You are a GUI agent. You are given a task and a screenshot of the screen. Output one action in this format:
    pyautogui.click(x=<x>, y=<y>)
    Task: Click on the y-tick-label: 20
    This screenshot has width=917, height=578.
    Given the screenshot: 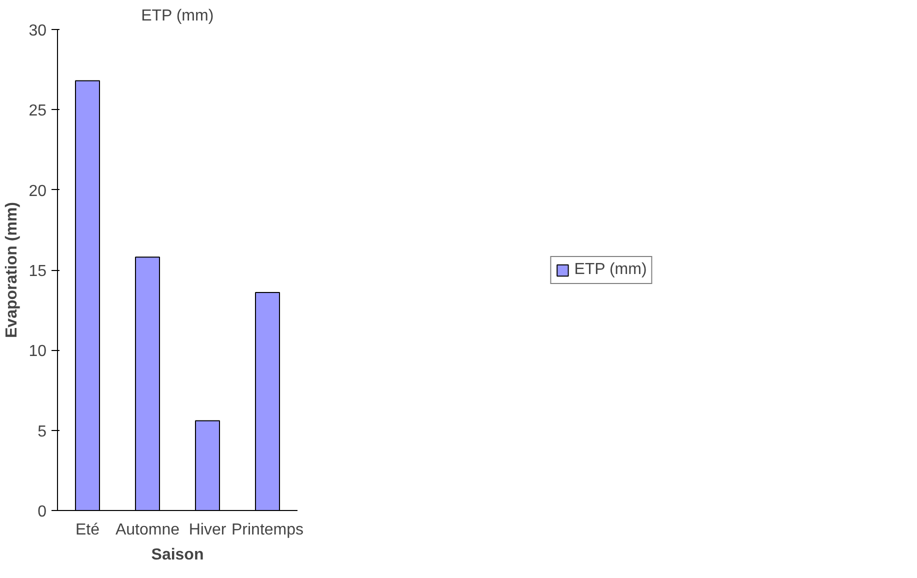 What is the action you would take?
    pyautogui.click(x=37, y=191)
    